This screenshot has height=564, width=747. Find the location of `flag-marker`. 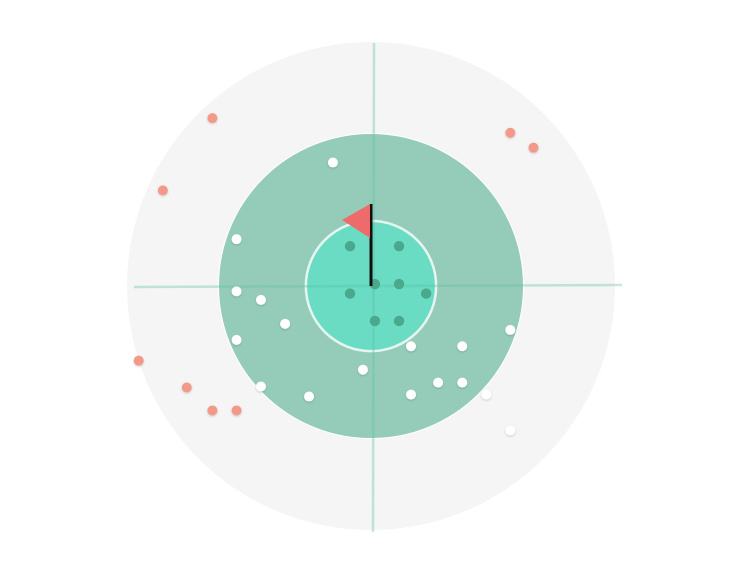

flag-marker is located at coordinates (357, 245).